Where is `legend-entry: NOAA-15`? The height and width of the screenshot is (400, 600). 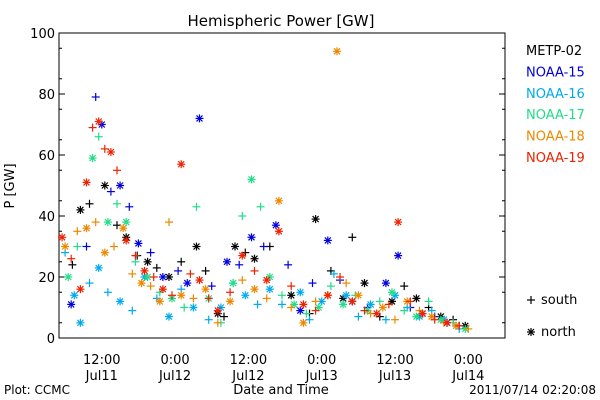
legend-entry: NOAA-15 is located at coordinates (555, 72).